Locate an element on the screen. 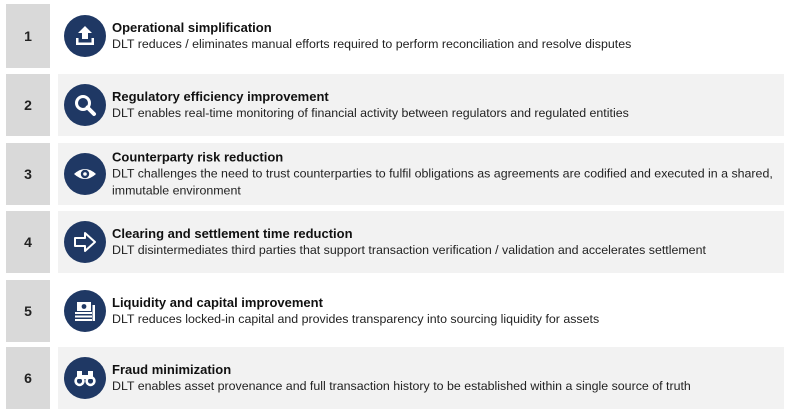  benefit-number: 1 is located at coordinates (28, 36).